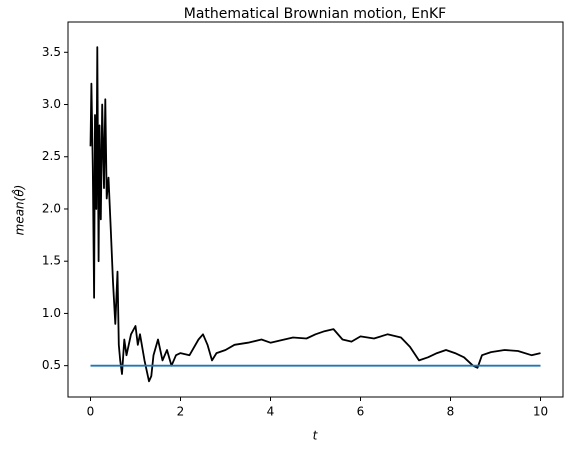  What do you see at coordinates (316, 436) in the screenshot?
I see `x-axis-label: t` at bounding box center [316, 436].